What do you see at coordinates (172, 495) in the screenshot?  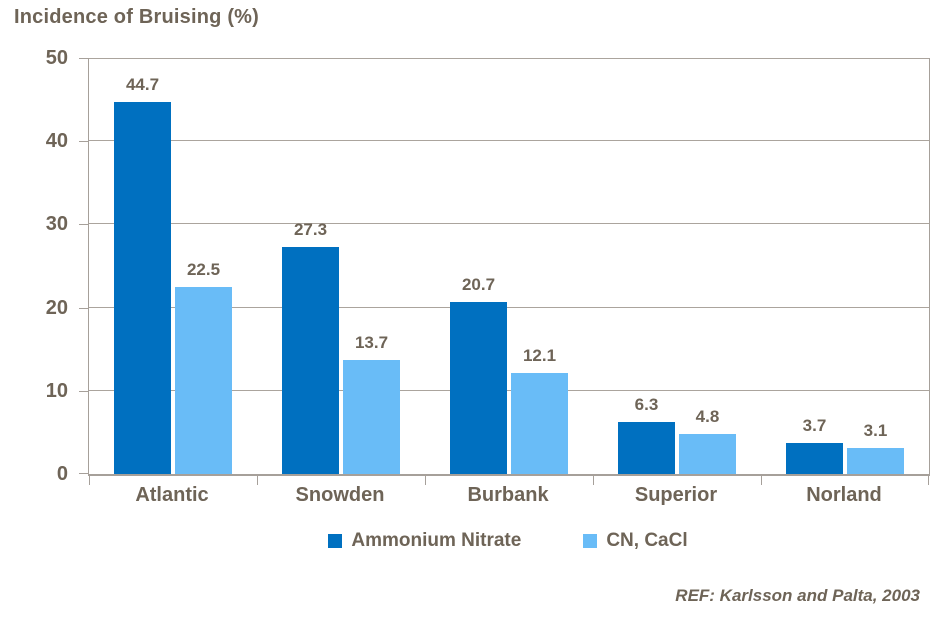 I see `category-label: Atlantic` at bounding box center [172, 495].